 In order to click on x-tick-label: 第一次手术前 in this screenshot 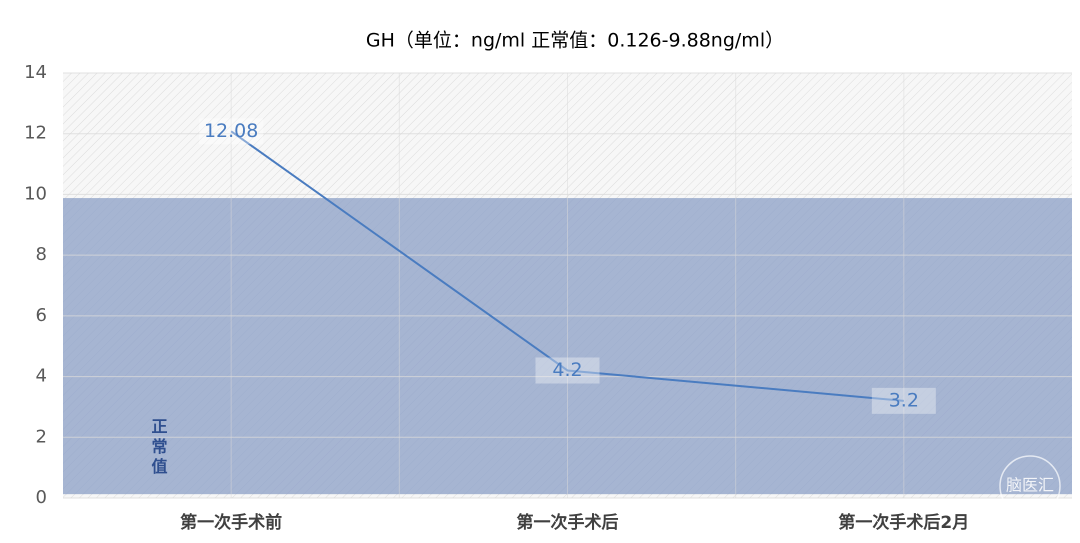, I will do `click(231, 522)`.